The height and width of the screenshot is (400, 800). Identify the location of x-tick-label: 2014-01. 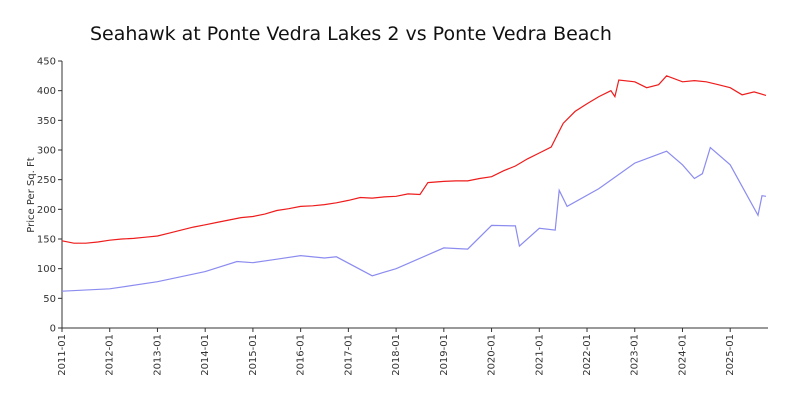
(205, 355).